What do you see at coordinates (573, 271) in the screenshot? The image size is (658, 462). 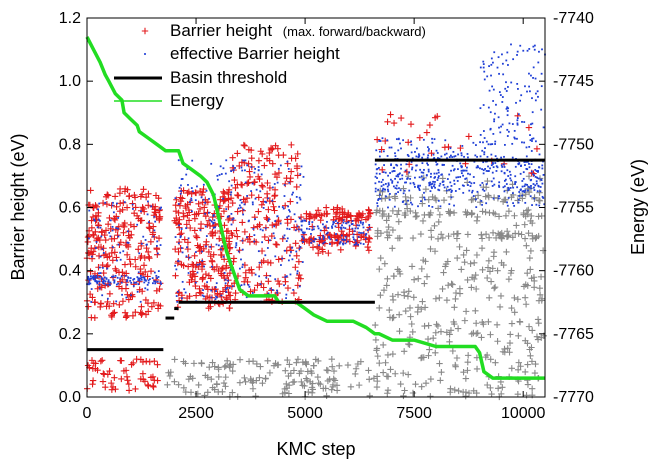 I see `y2-tick-label: -7760` at bounding box center [573, 271].